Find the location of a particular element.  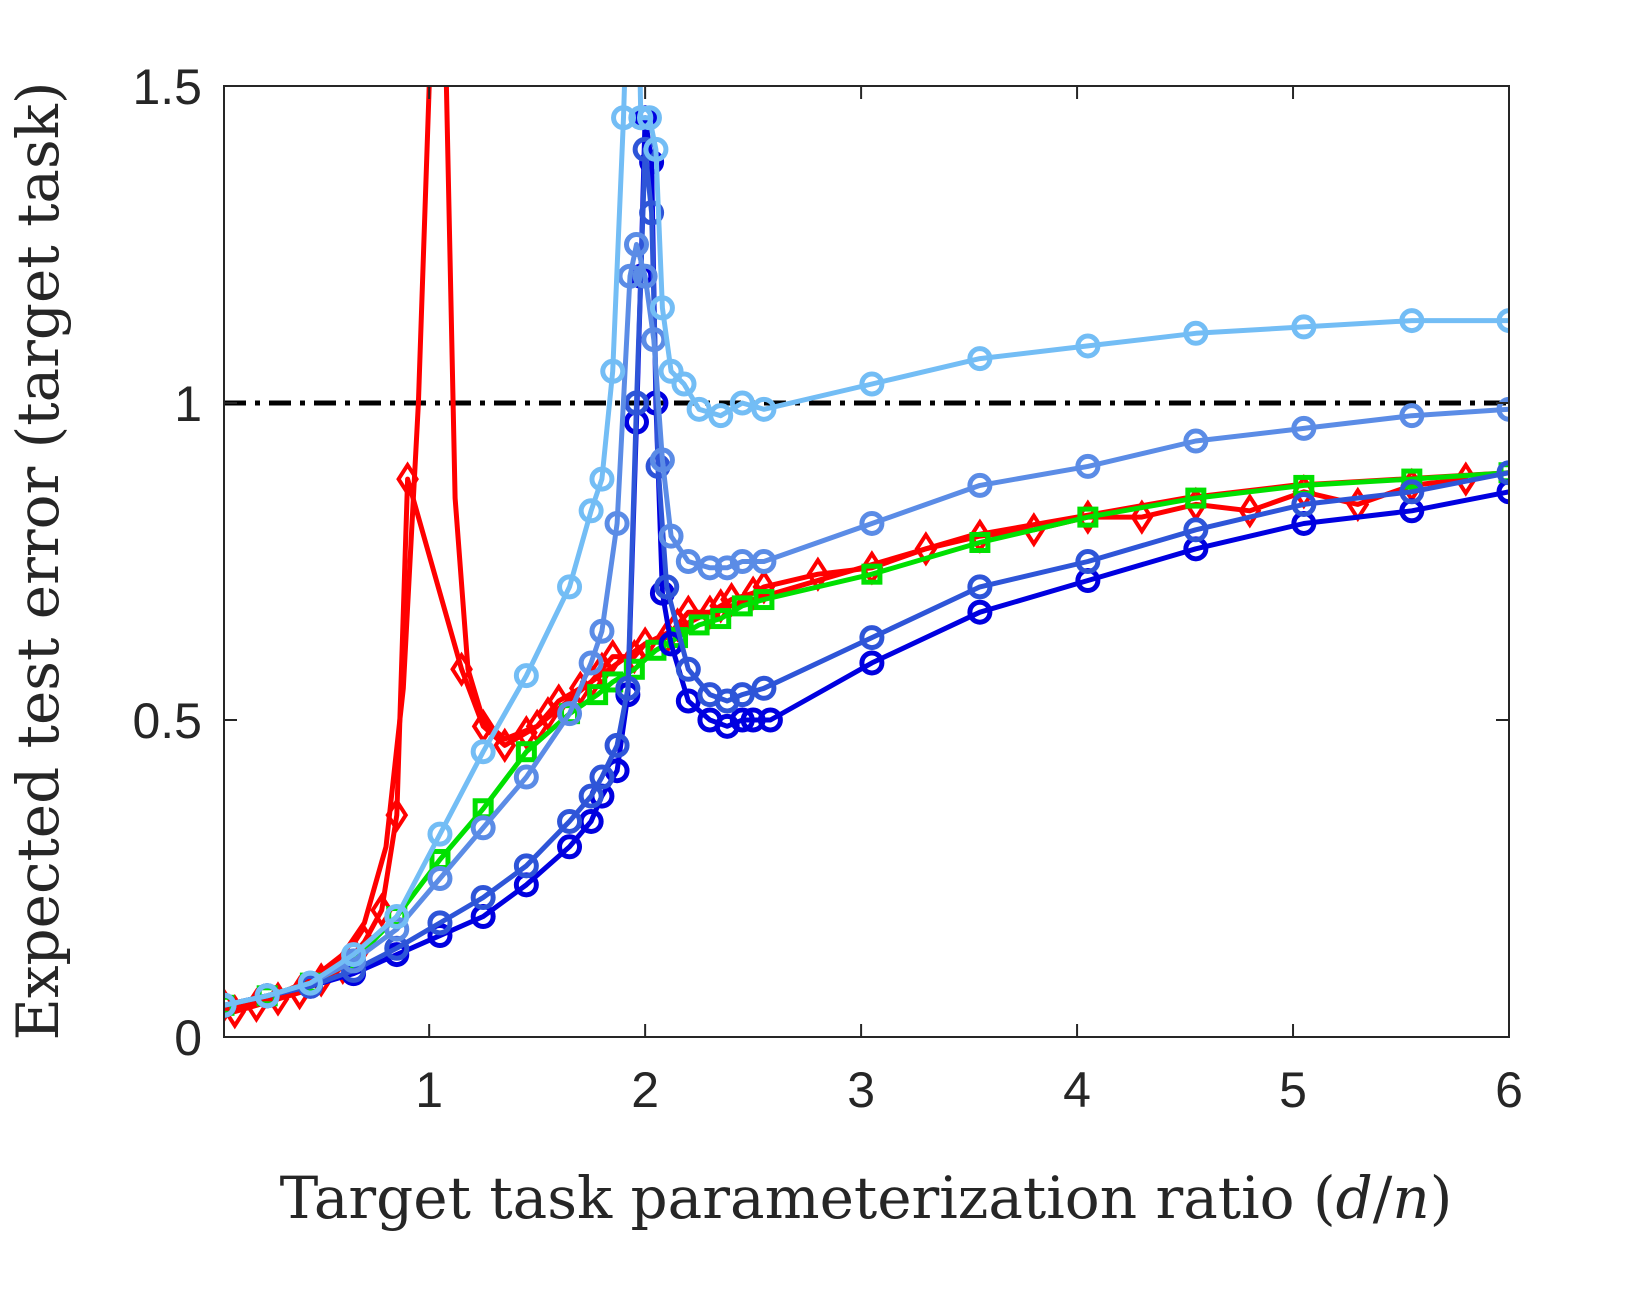

x-tick-label: 5 is located at coordinates (1293, 1090).